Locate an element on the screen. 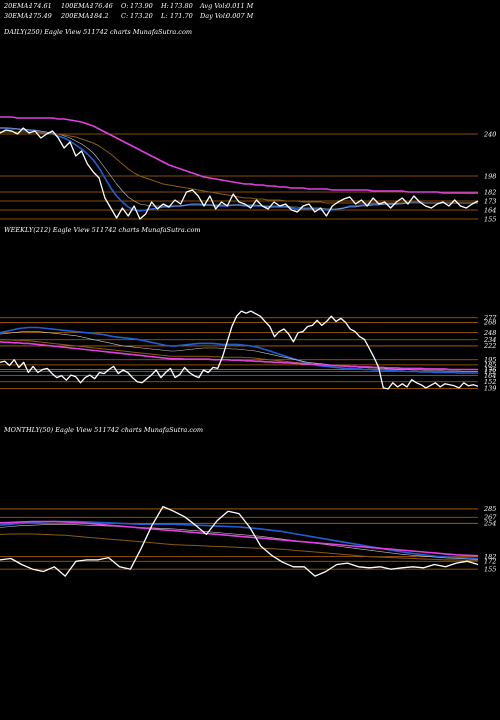 The height and width of the screenshot is (720, 500). weekly-level-label: 176 is located at coordinates (490, 370).